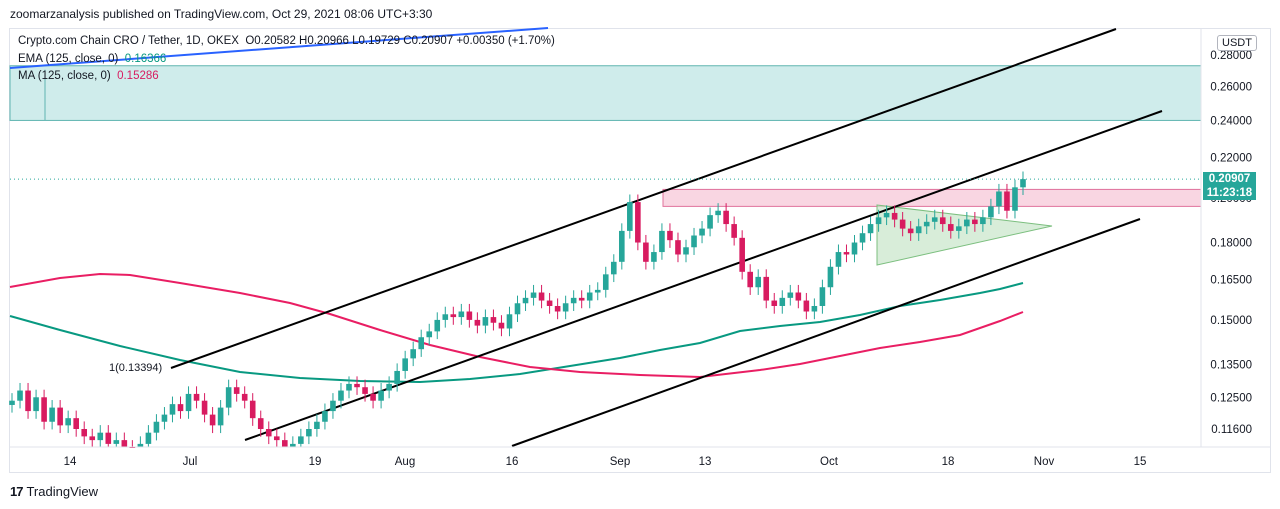 This screenshot has width=1280, height=509. Describe the element at coordinates (705, 462) in the screenshot. I see `time-tick-label: 13` at that location.